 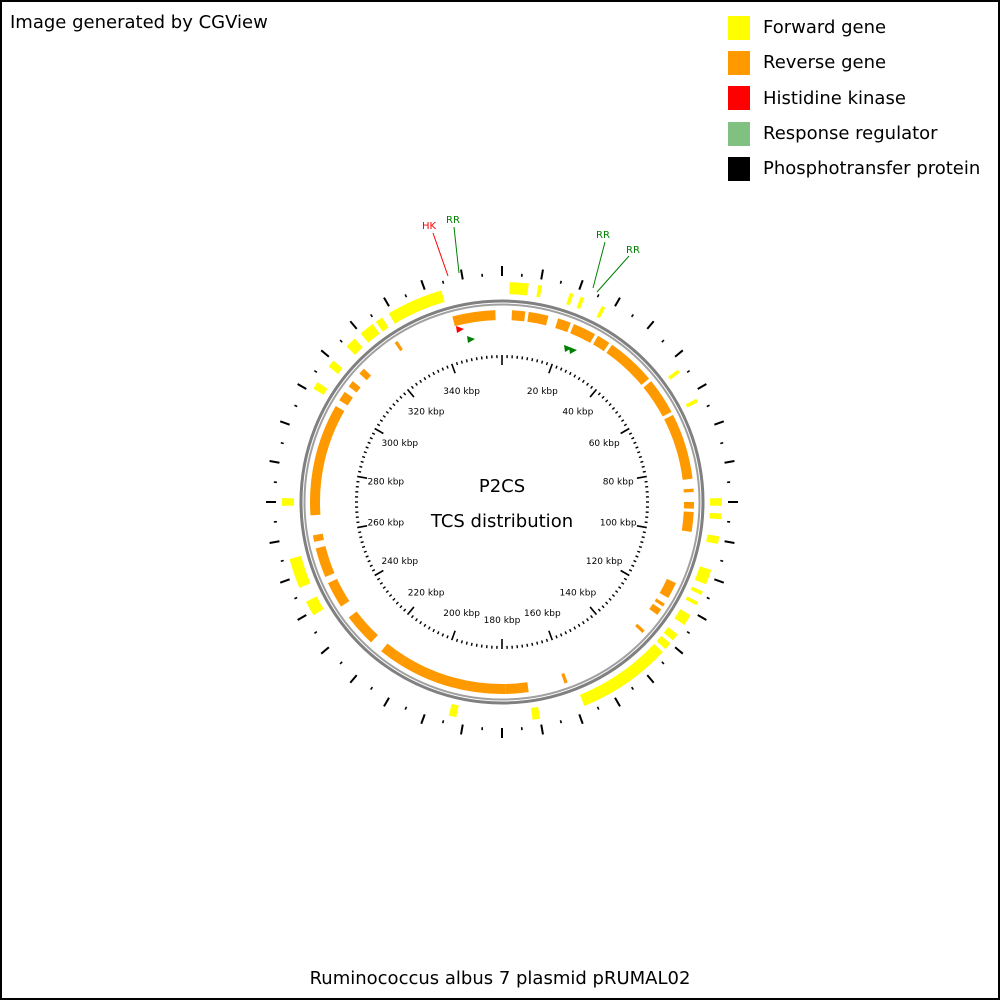 What do you see at coordinates (500, 978) in the screenshot?
I see `footer-caption: Ruminococcus albus 7 plasmid pRUMAL02` at bounding box center [500, 978].